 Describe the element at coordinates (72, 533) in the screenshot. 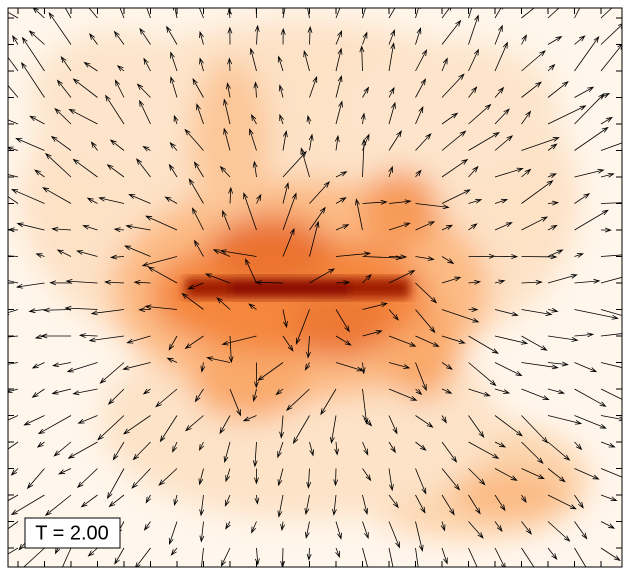

I see `time-label: T = 2.00` at that location.